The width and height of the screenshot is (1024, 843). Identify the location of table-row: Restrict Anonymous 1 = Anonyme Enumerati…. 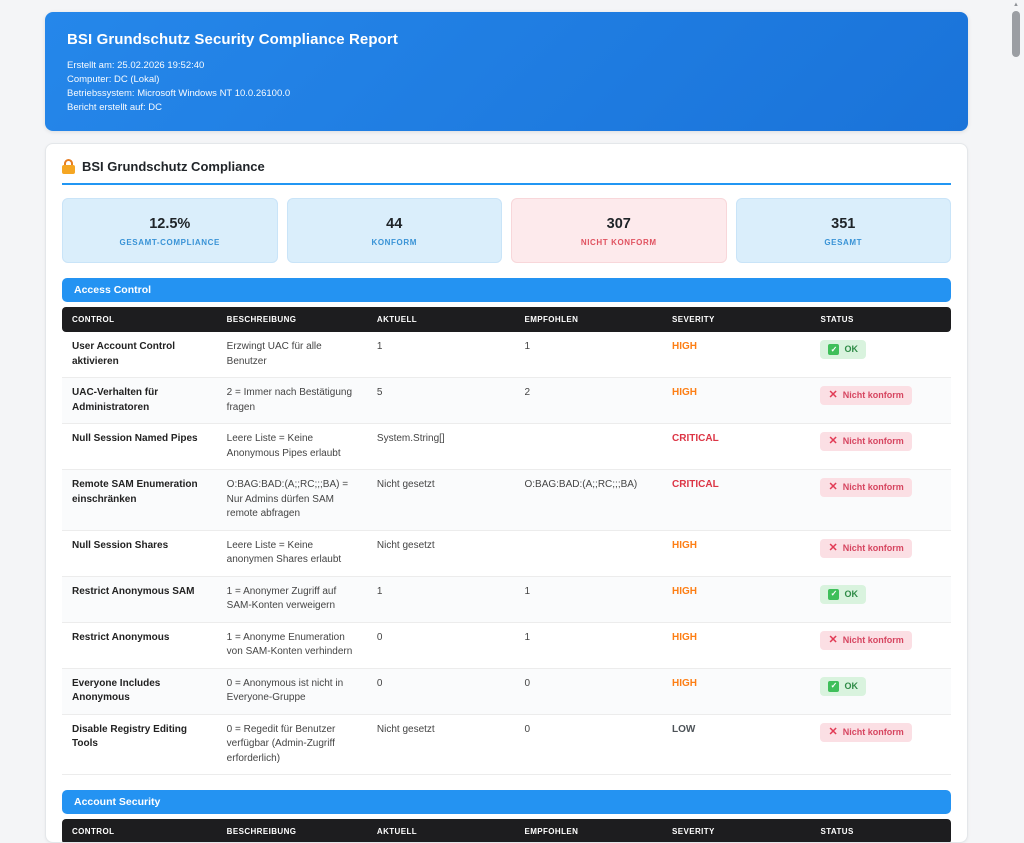
(506, 646).